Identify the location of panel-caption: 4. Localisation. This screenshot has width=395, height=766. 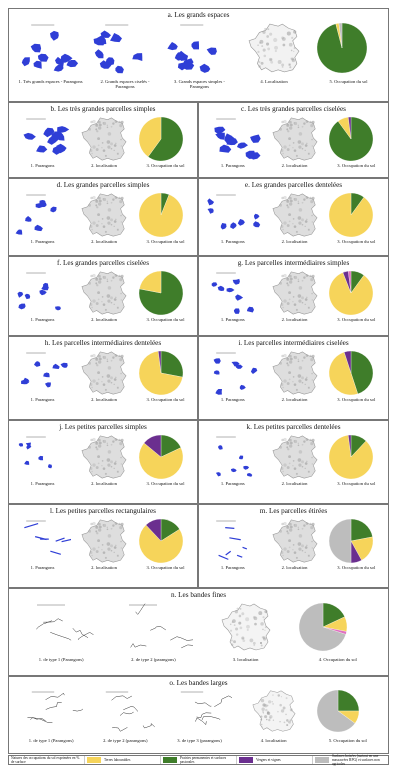
(274, 81).